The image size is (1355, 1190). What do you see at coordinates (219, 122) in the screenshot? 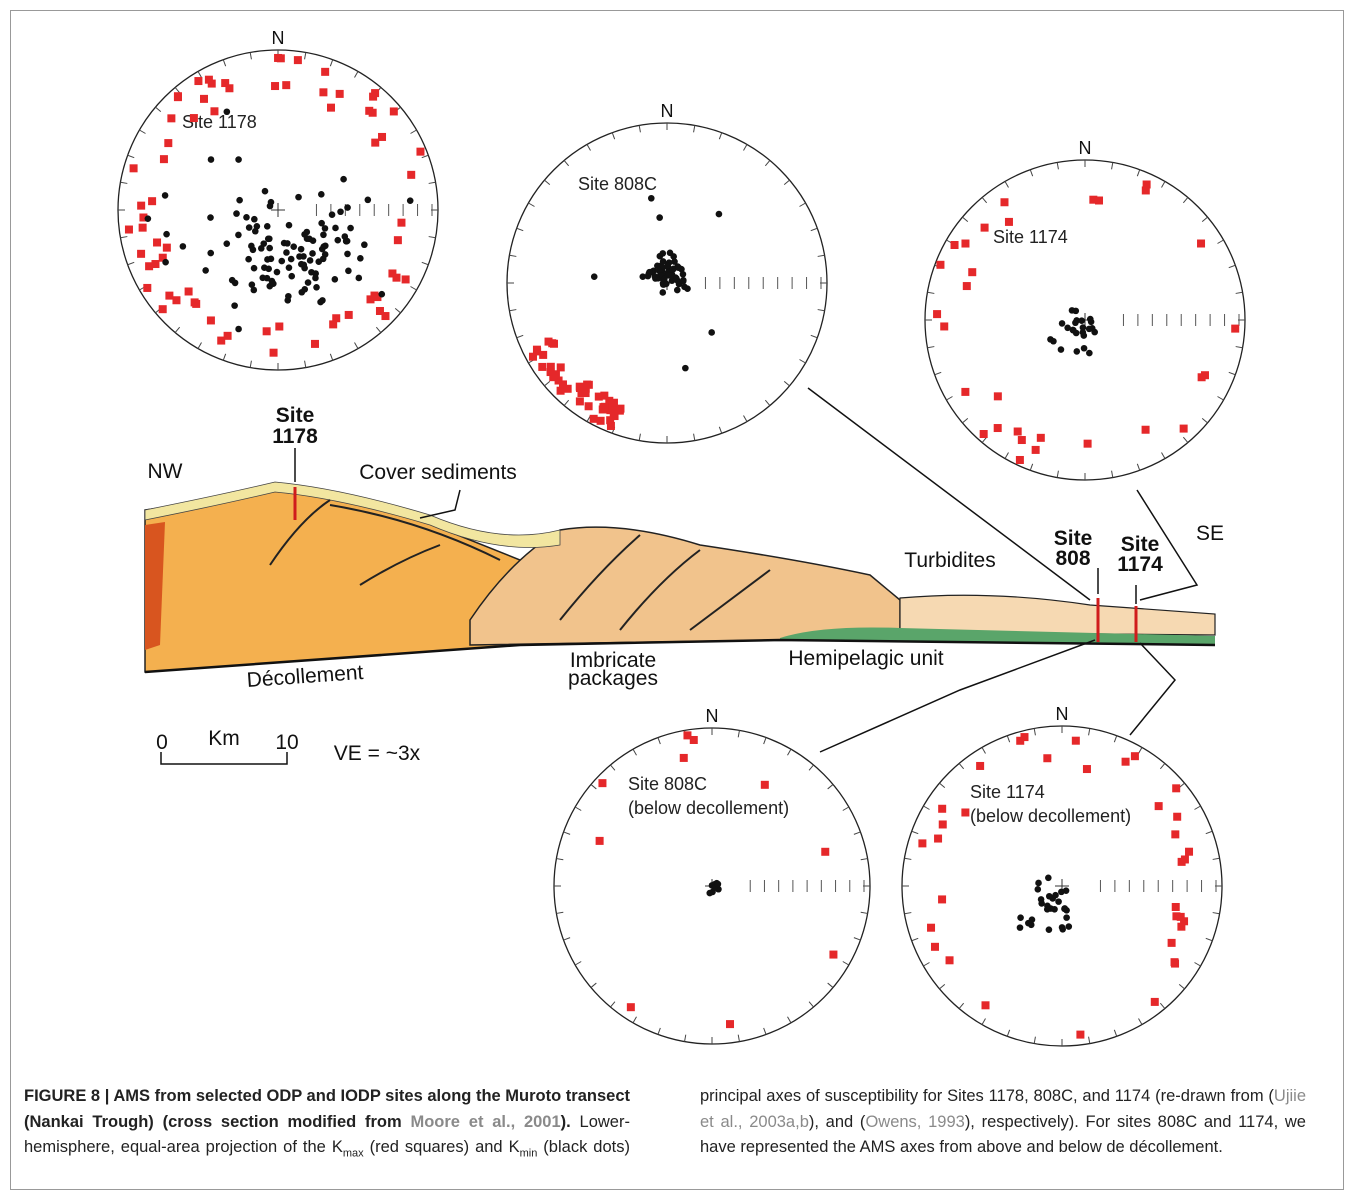
I see `net-title-line: Site 1178` at bounding box center [219, 122].